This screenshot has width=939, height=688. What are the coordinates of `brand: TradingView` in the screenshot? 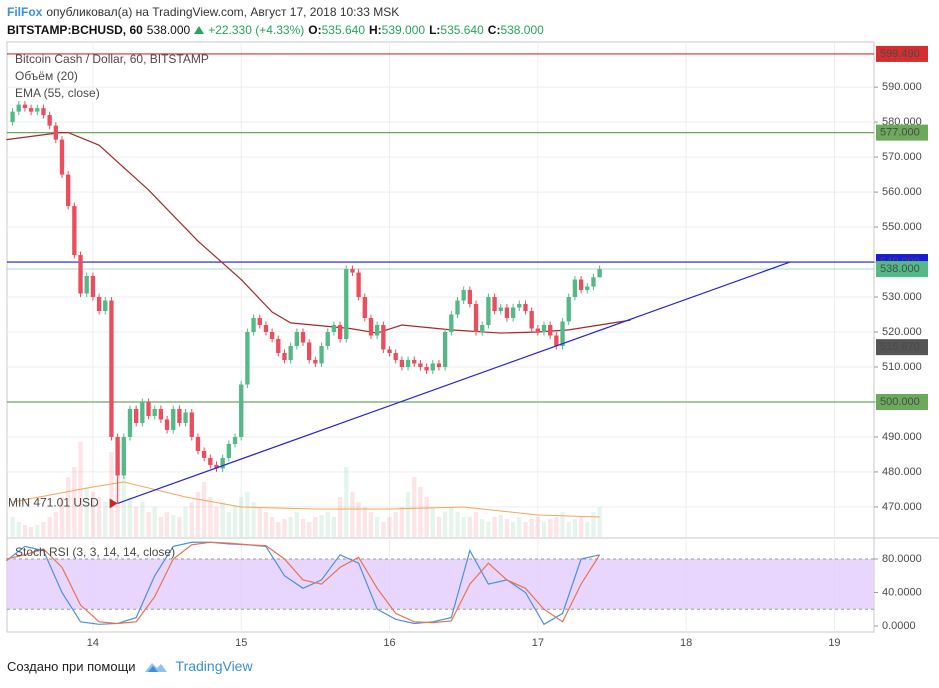 It's located at (214, 666).